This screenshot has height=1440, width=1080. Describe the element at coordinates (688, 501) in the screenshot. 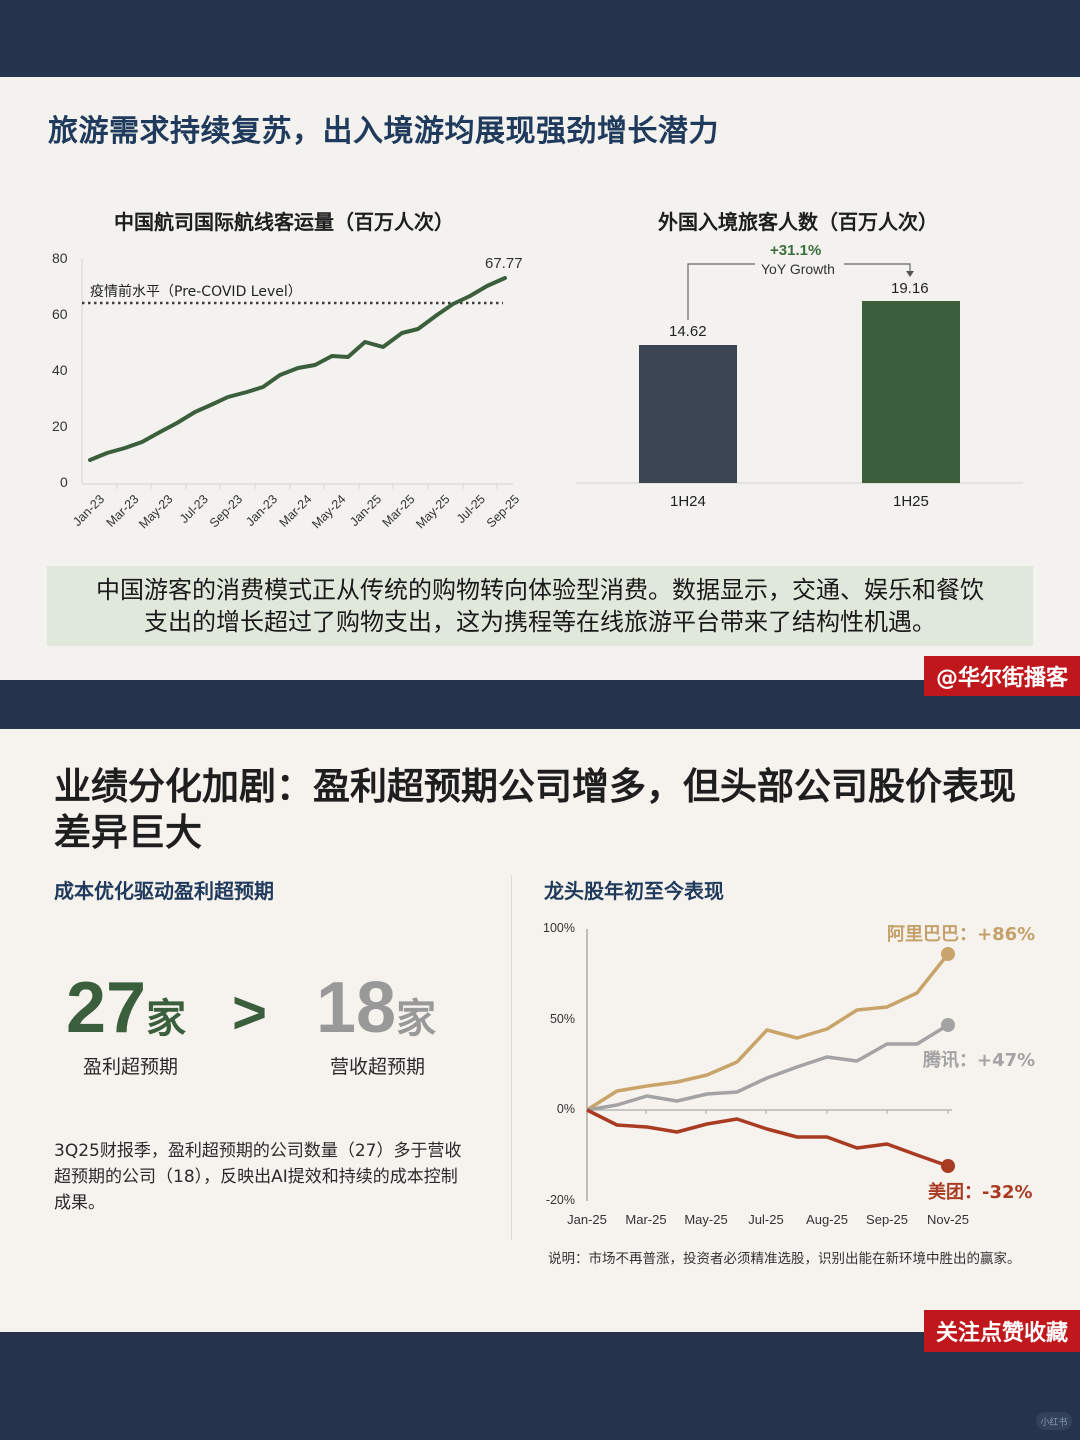

I see `bar-category-1h24: 1H24` at that location.